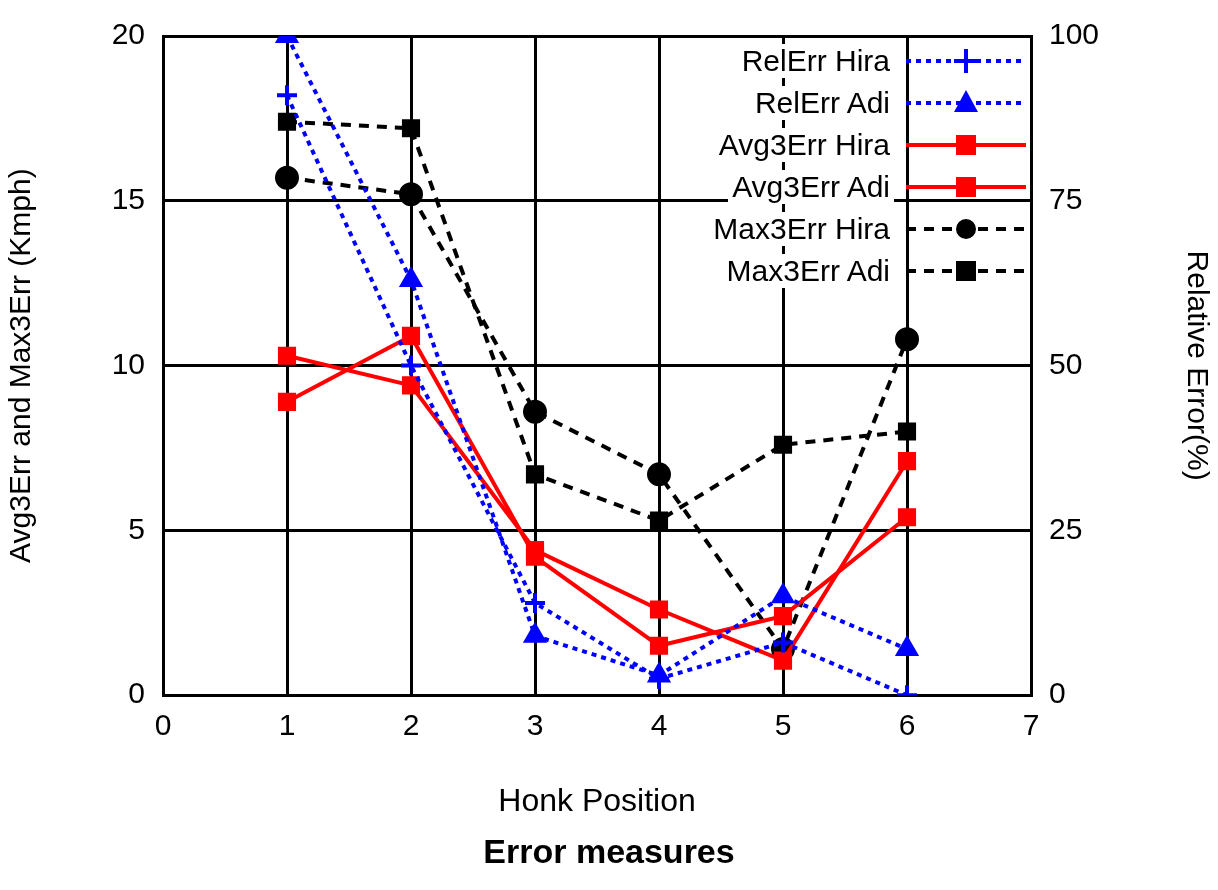 This screenshot has width=1218, height=890. What do you see at coordinates (1066, 528) in the screenshot?
I see `y2-tick-label: 25` at bounding box center [1066, 528].